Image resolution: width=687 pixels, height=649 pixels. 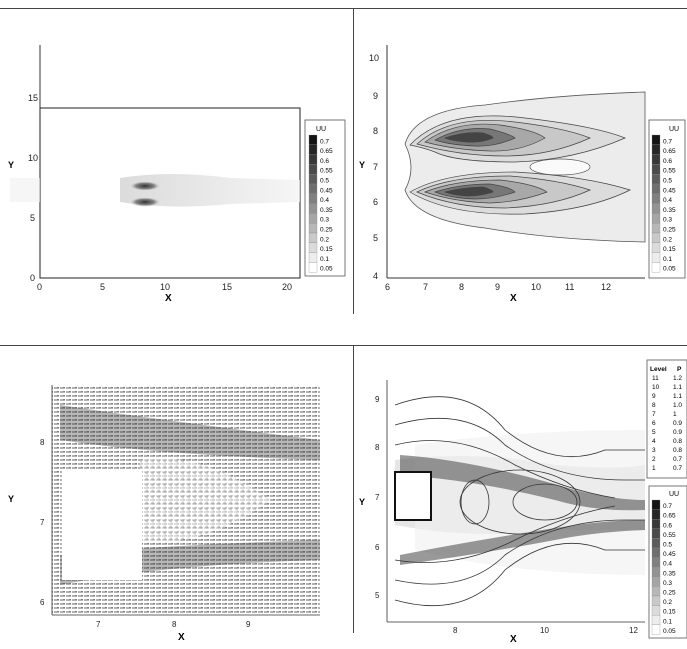 What do you see at coordinates (33, 98) in the screenshot?
I see `y-tick: 15` at bounding box center [33, 98].